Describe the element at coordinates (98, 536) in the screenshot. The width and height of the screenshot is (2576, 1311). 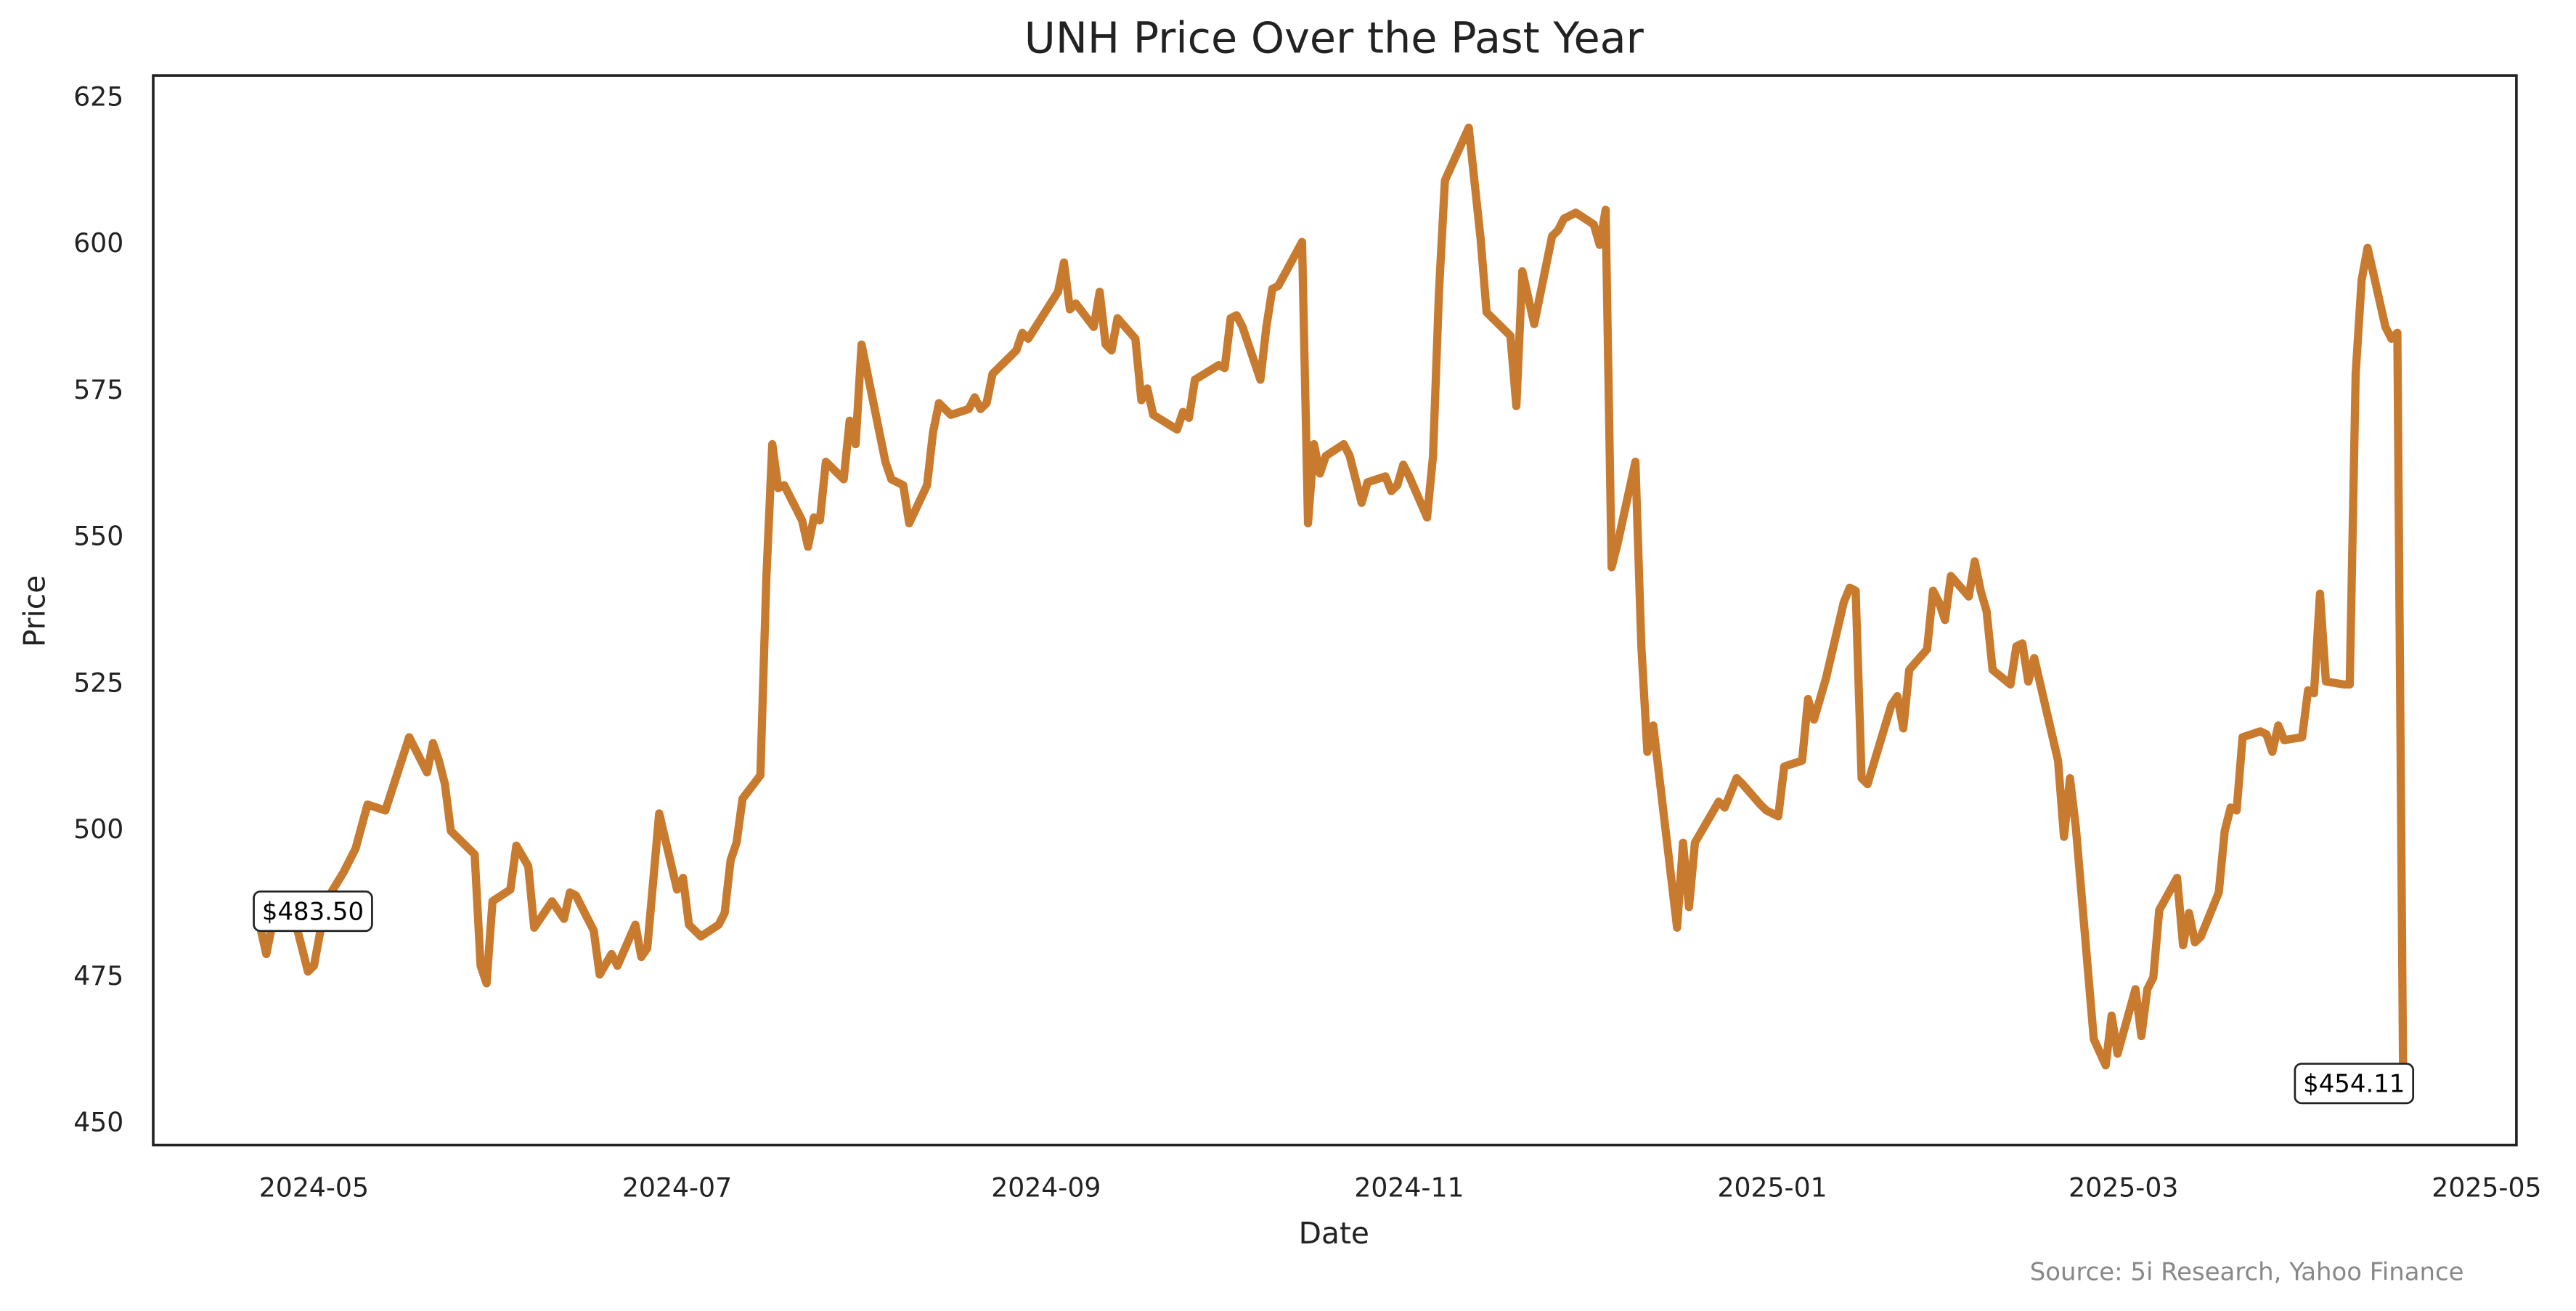
I see `y-tick-label: 550` at that location.